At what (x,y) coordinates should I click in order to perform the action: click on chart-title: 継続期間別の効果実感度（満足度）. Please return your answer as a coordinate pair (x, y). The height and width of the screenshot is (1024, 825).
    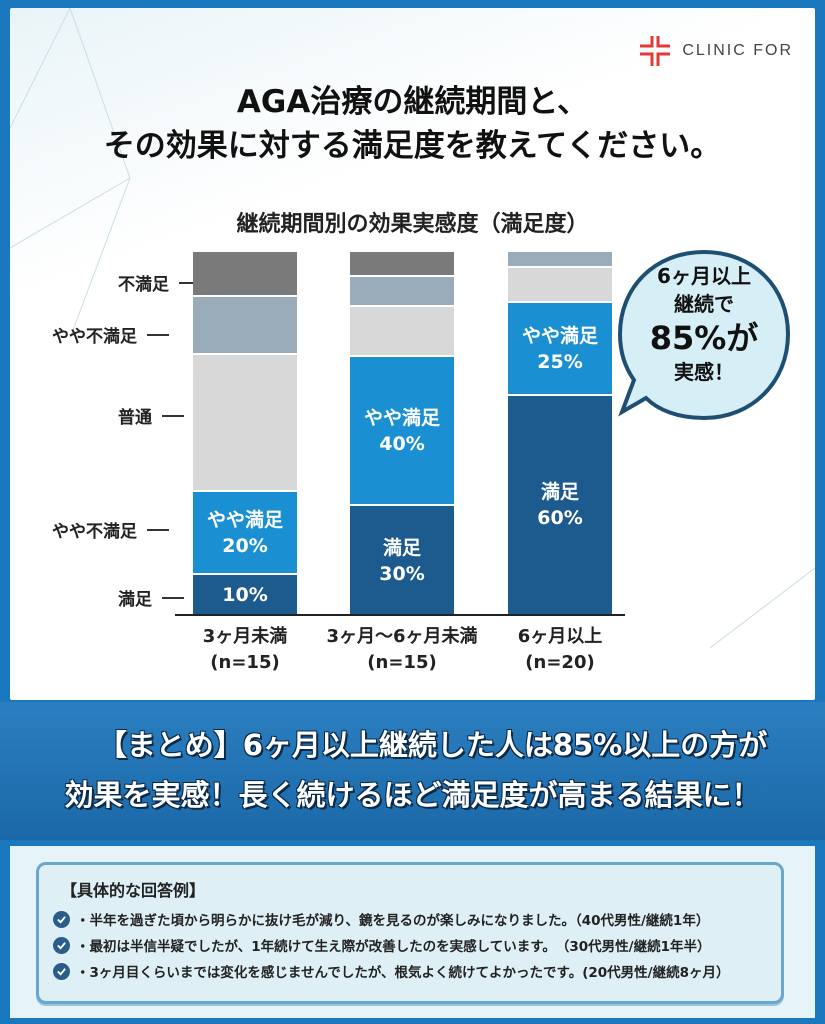
    Looking at the image, I should click on (412, 224).